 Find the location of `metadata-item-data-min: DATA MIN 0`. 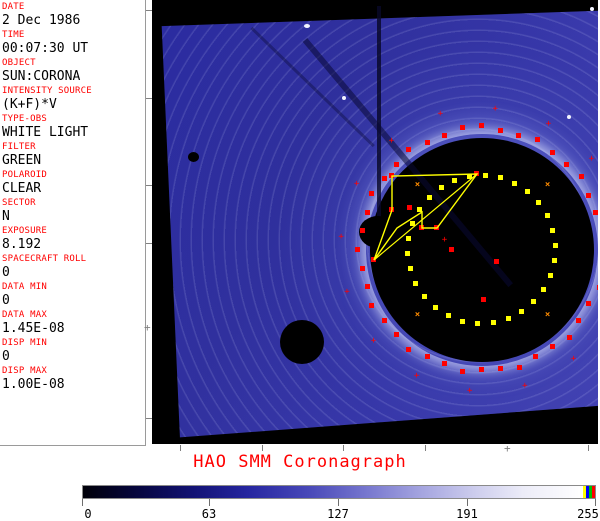

metadata-item-data-min: DATA MIN 0 is located at coordinates (73, 295).